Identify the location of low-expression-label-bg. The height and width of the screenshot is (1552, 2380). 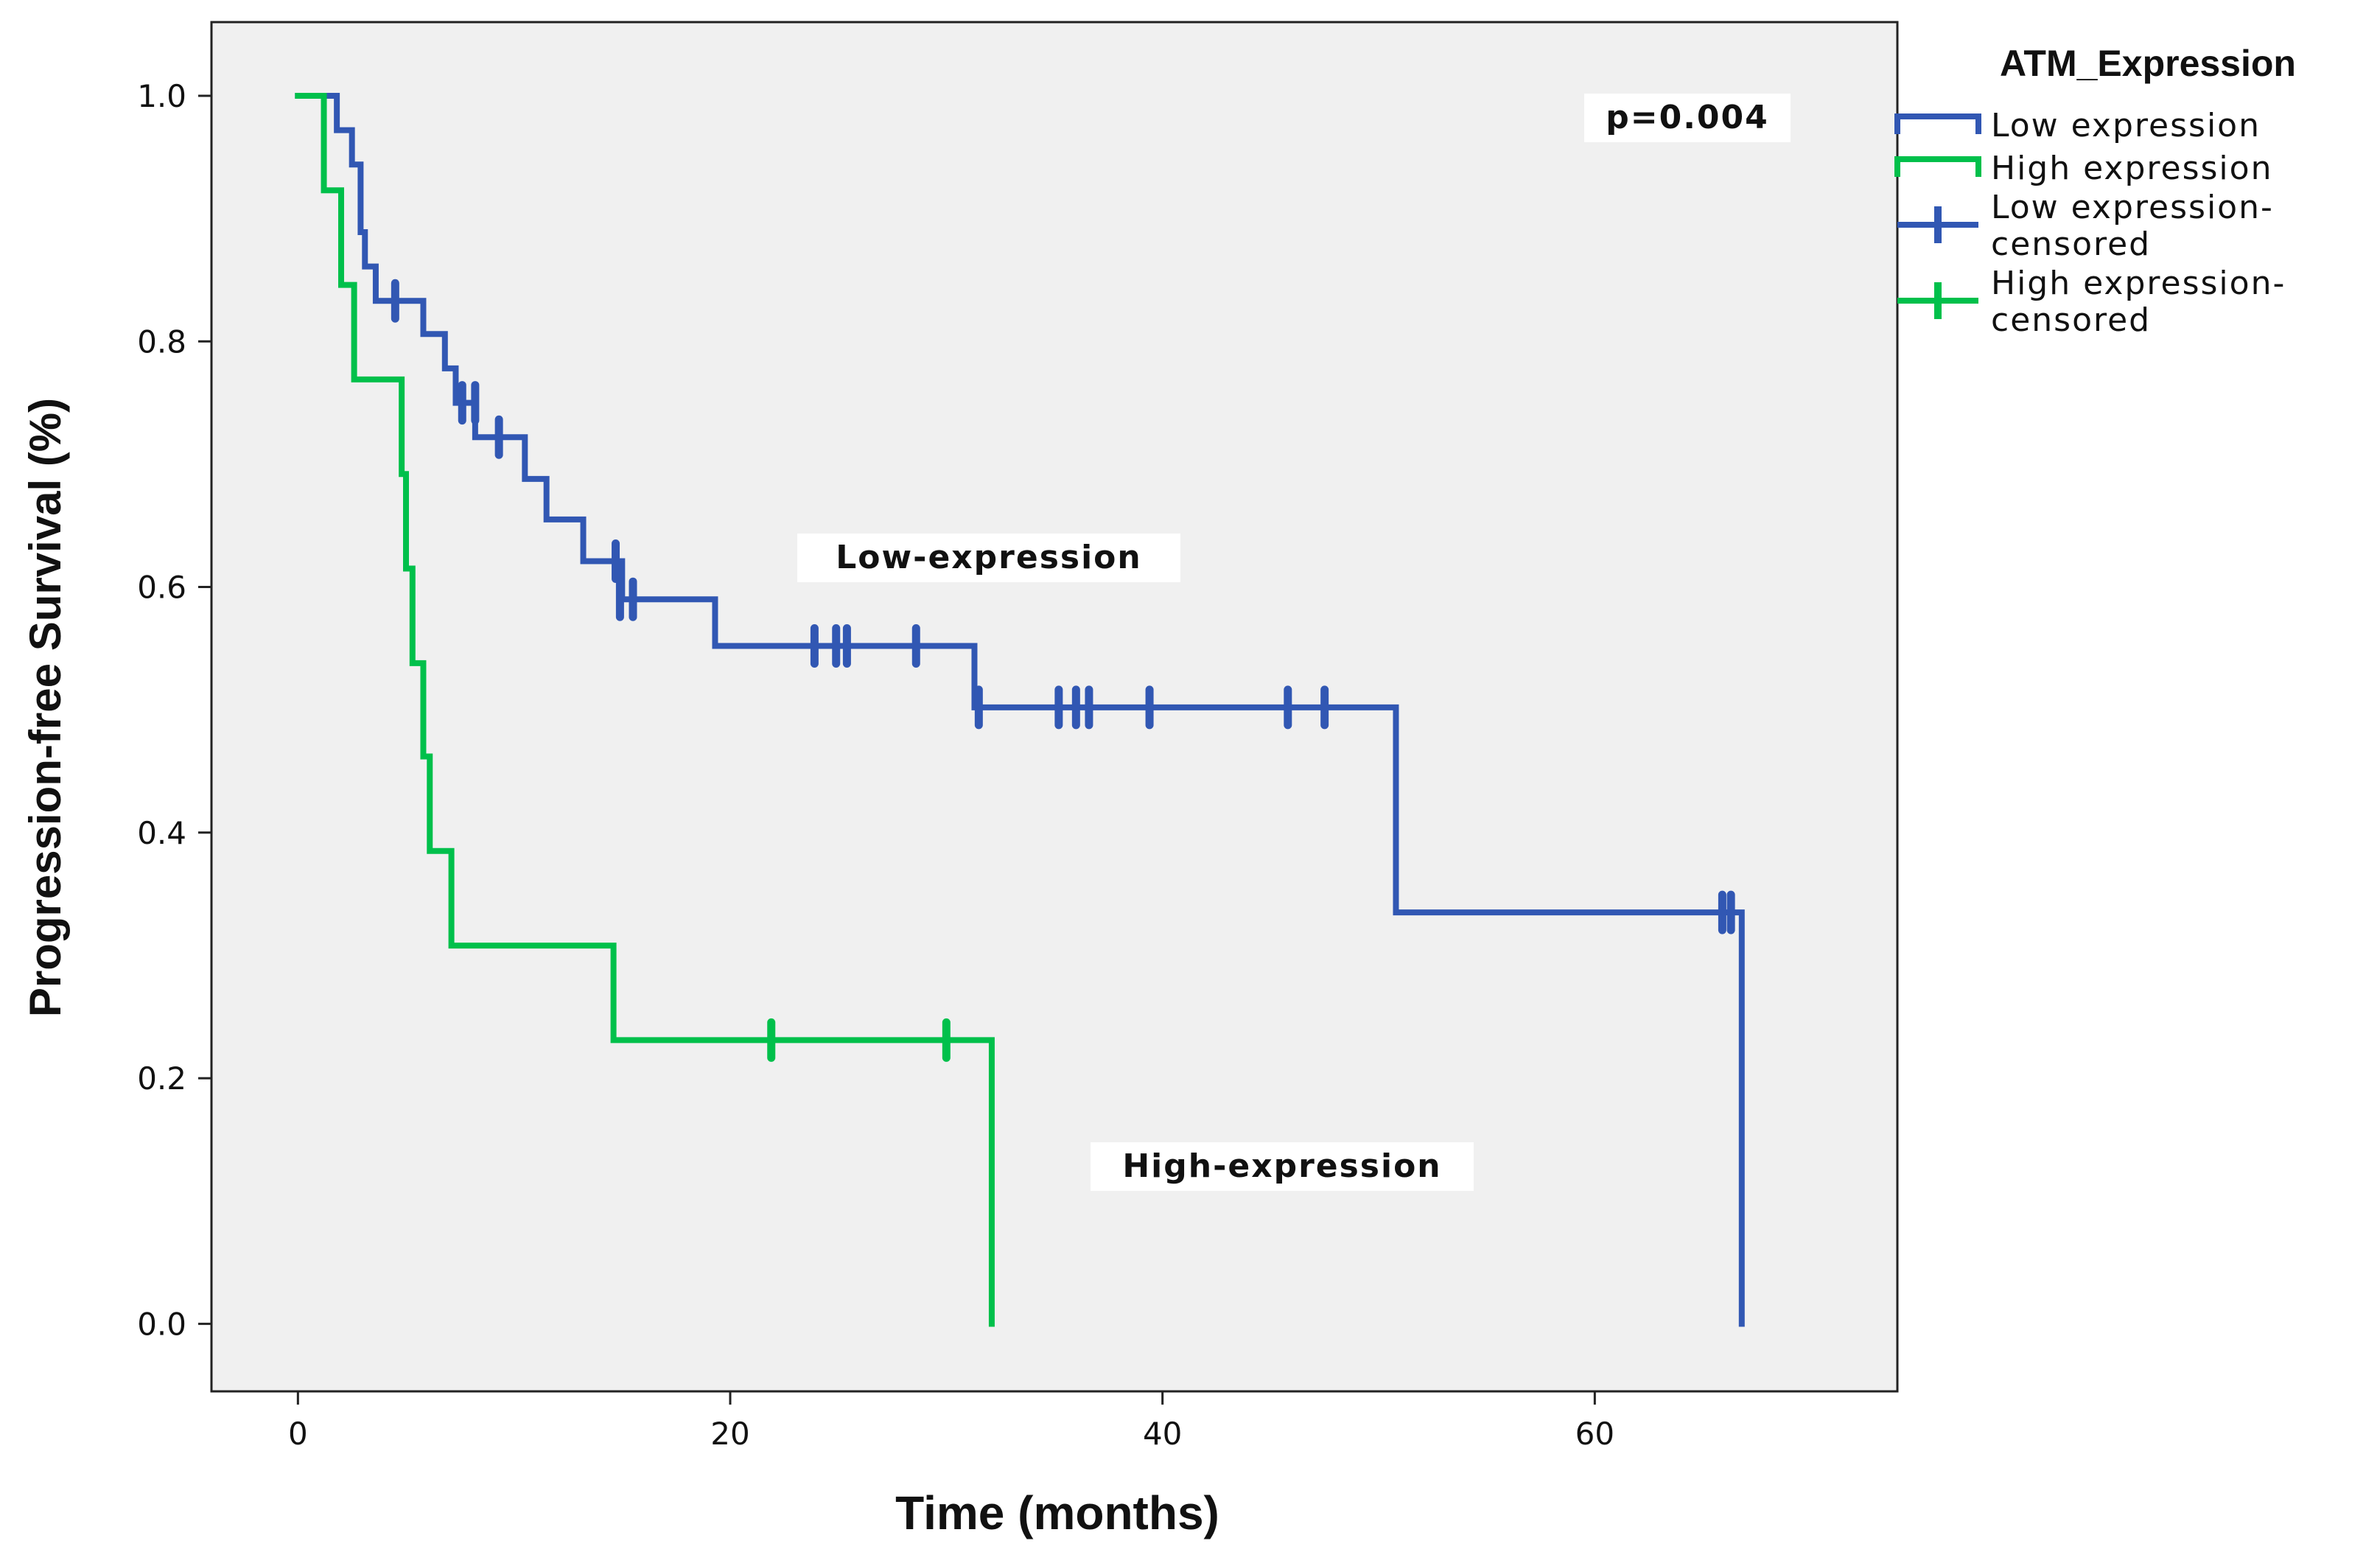
(989, 558).